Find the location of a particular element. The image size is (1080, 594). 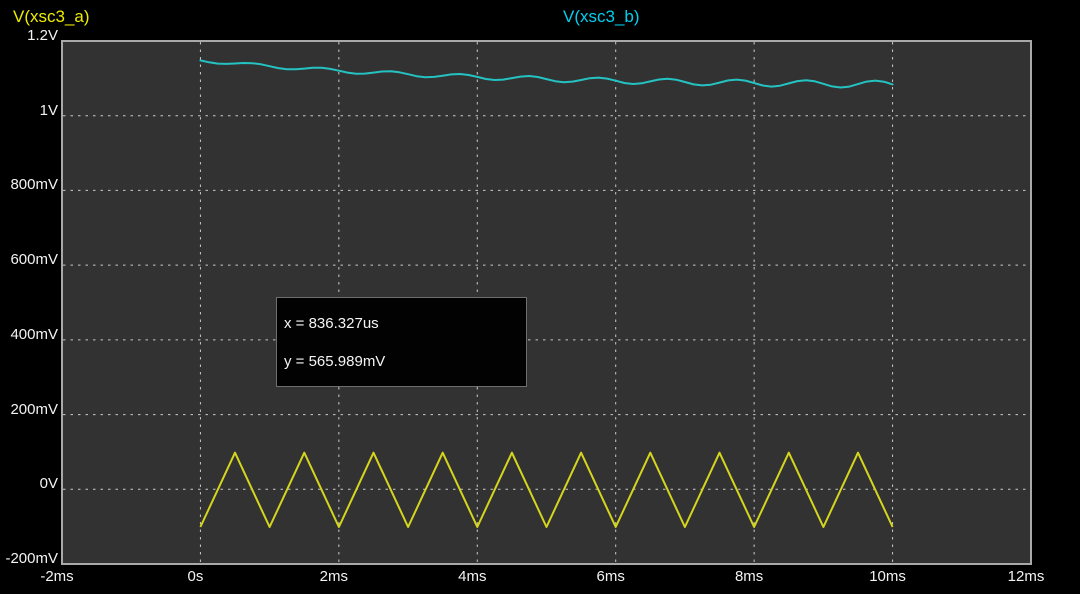

legend-trace-a: V(xsc3_a) is located at coordinates (51, 16).